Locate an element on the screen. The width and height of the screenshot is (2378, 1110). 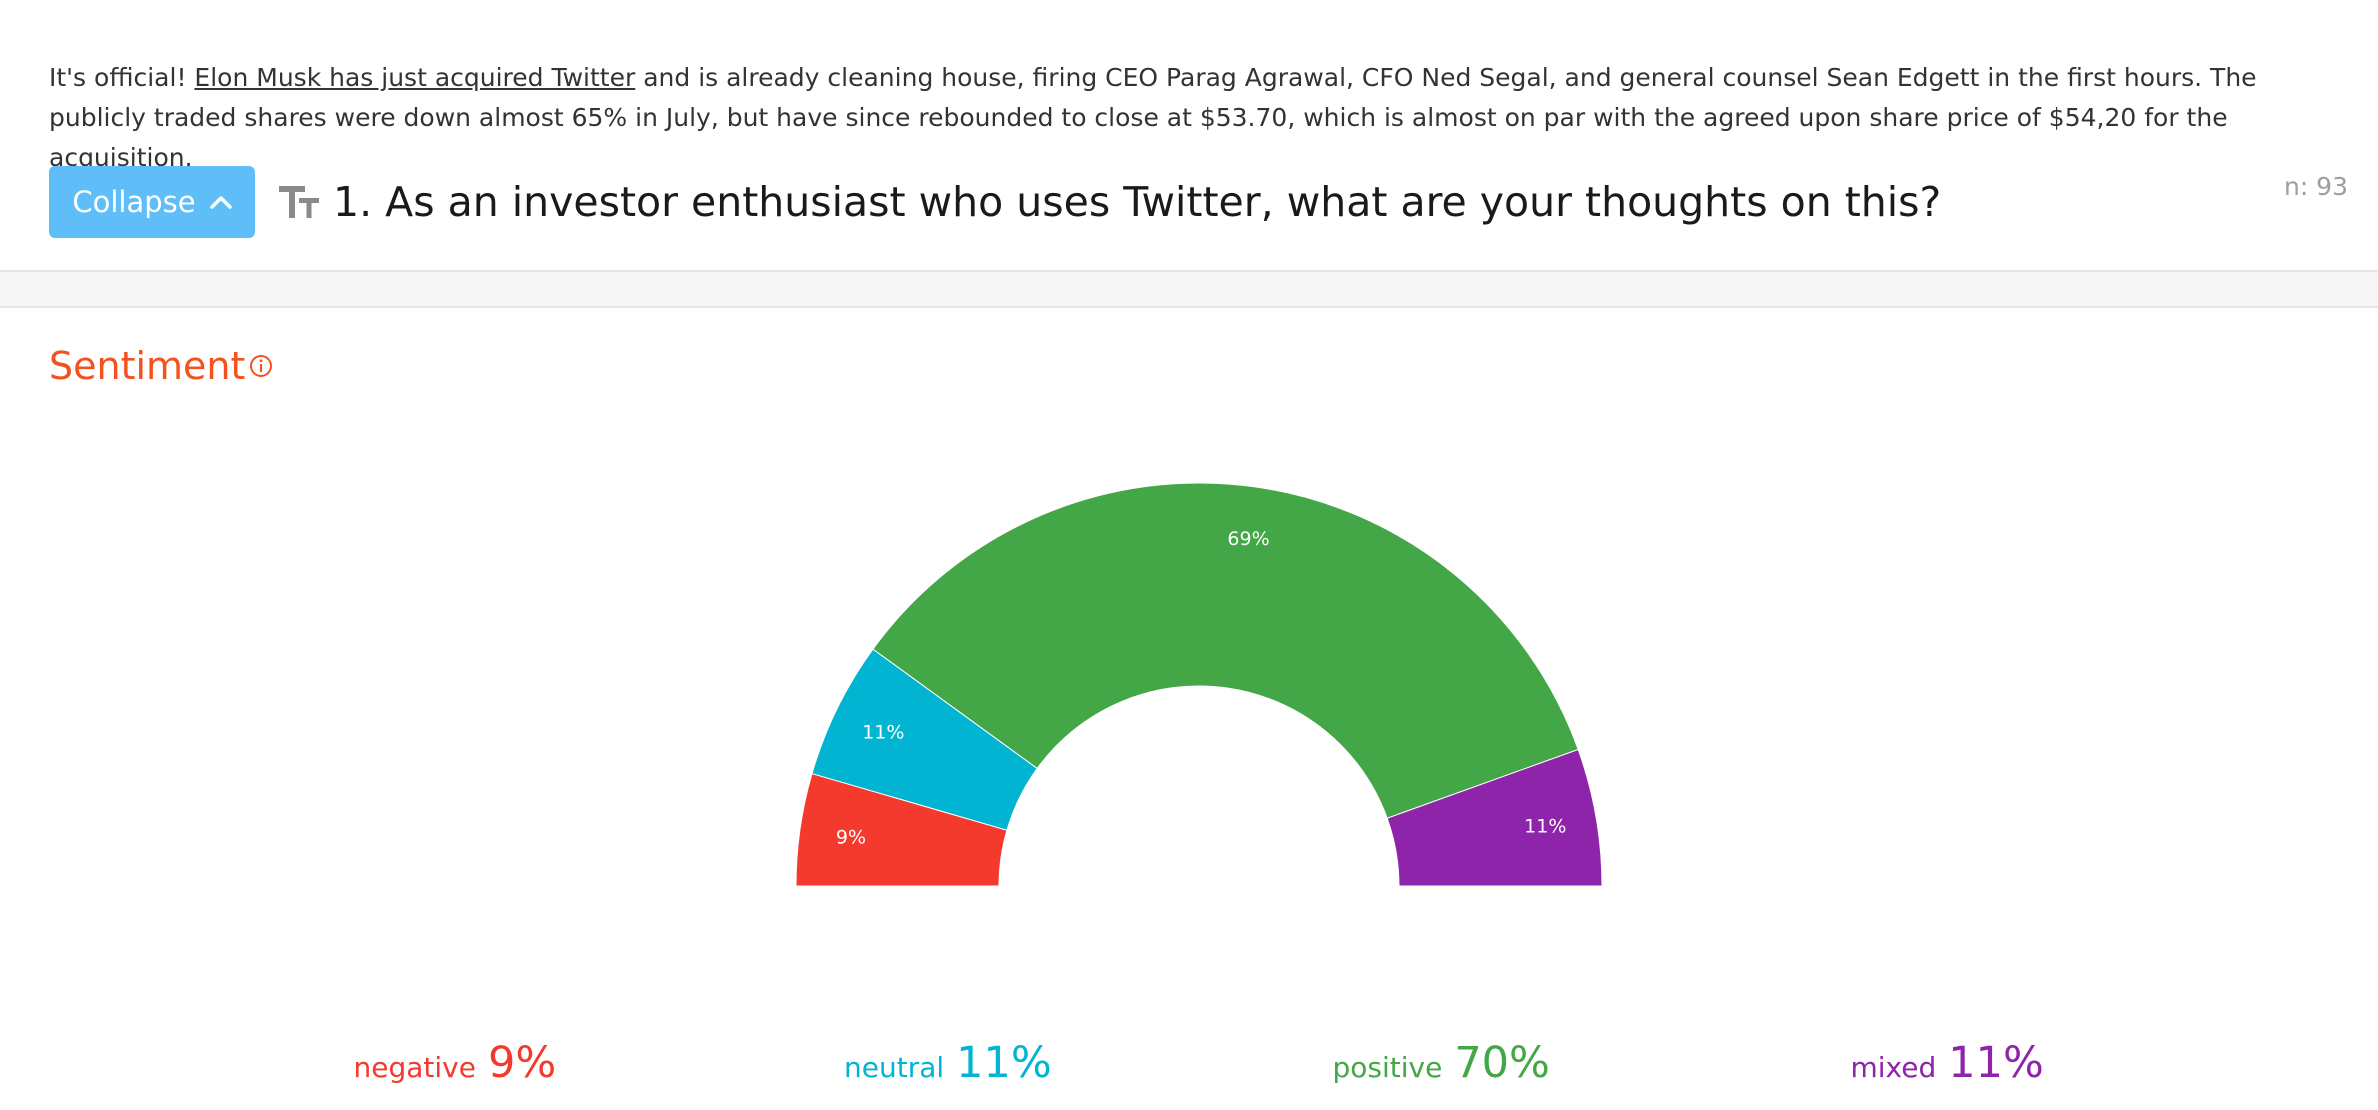
legend-item-mixed: mixed 11% is located at coordinates (1947, 1063).